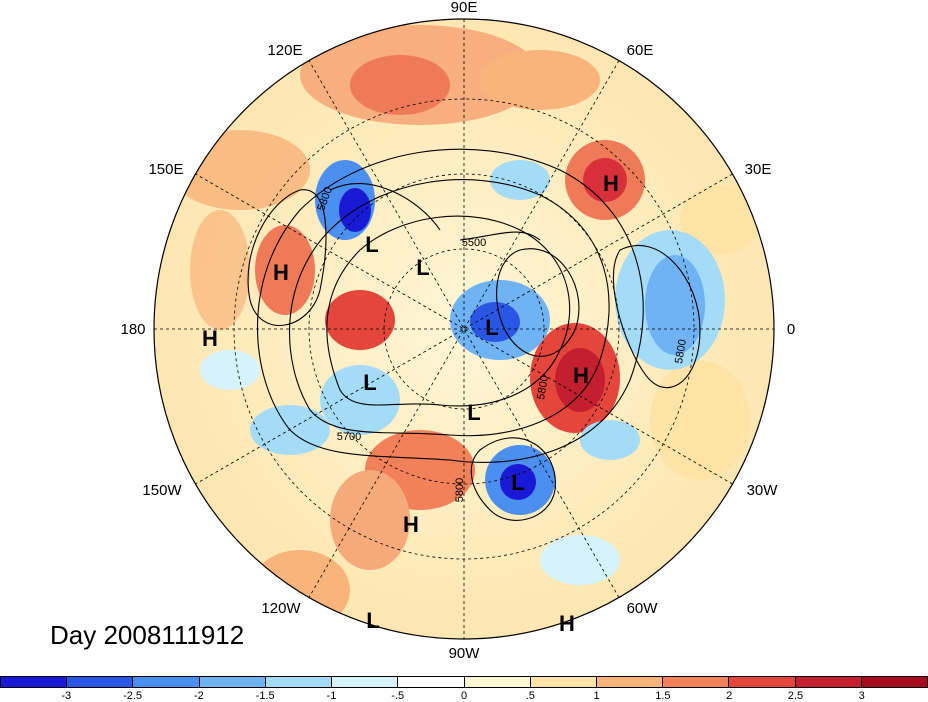 Image resolution: width=928 pixels, height=702 pixels. What do you see at coordinates (474, 243) in the screenshot?
I see `contour-label: 5500` at bounding box center [474, 243].